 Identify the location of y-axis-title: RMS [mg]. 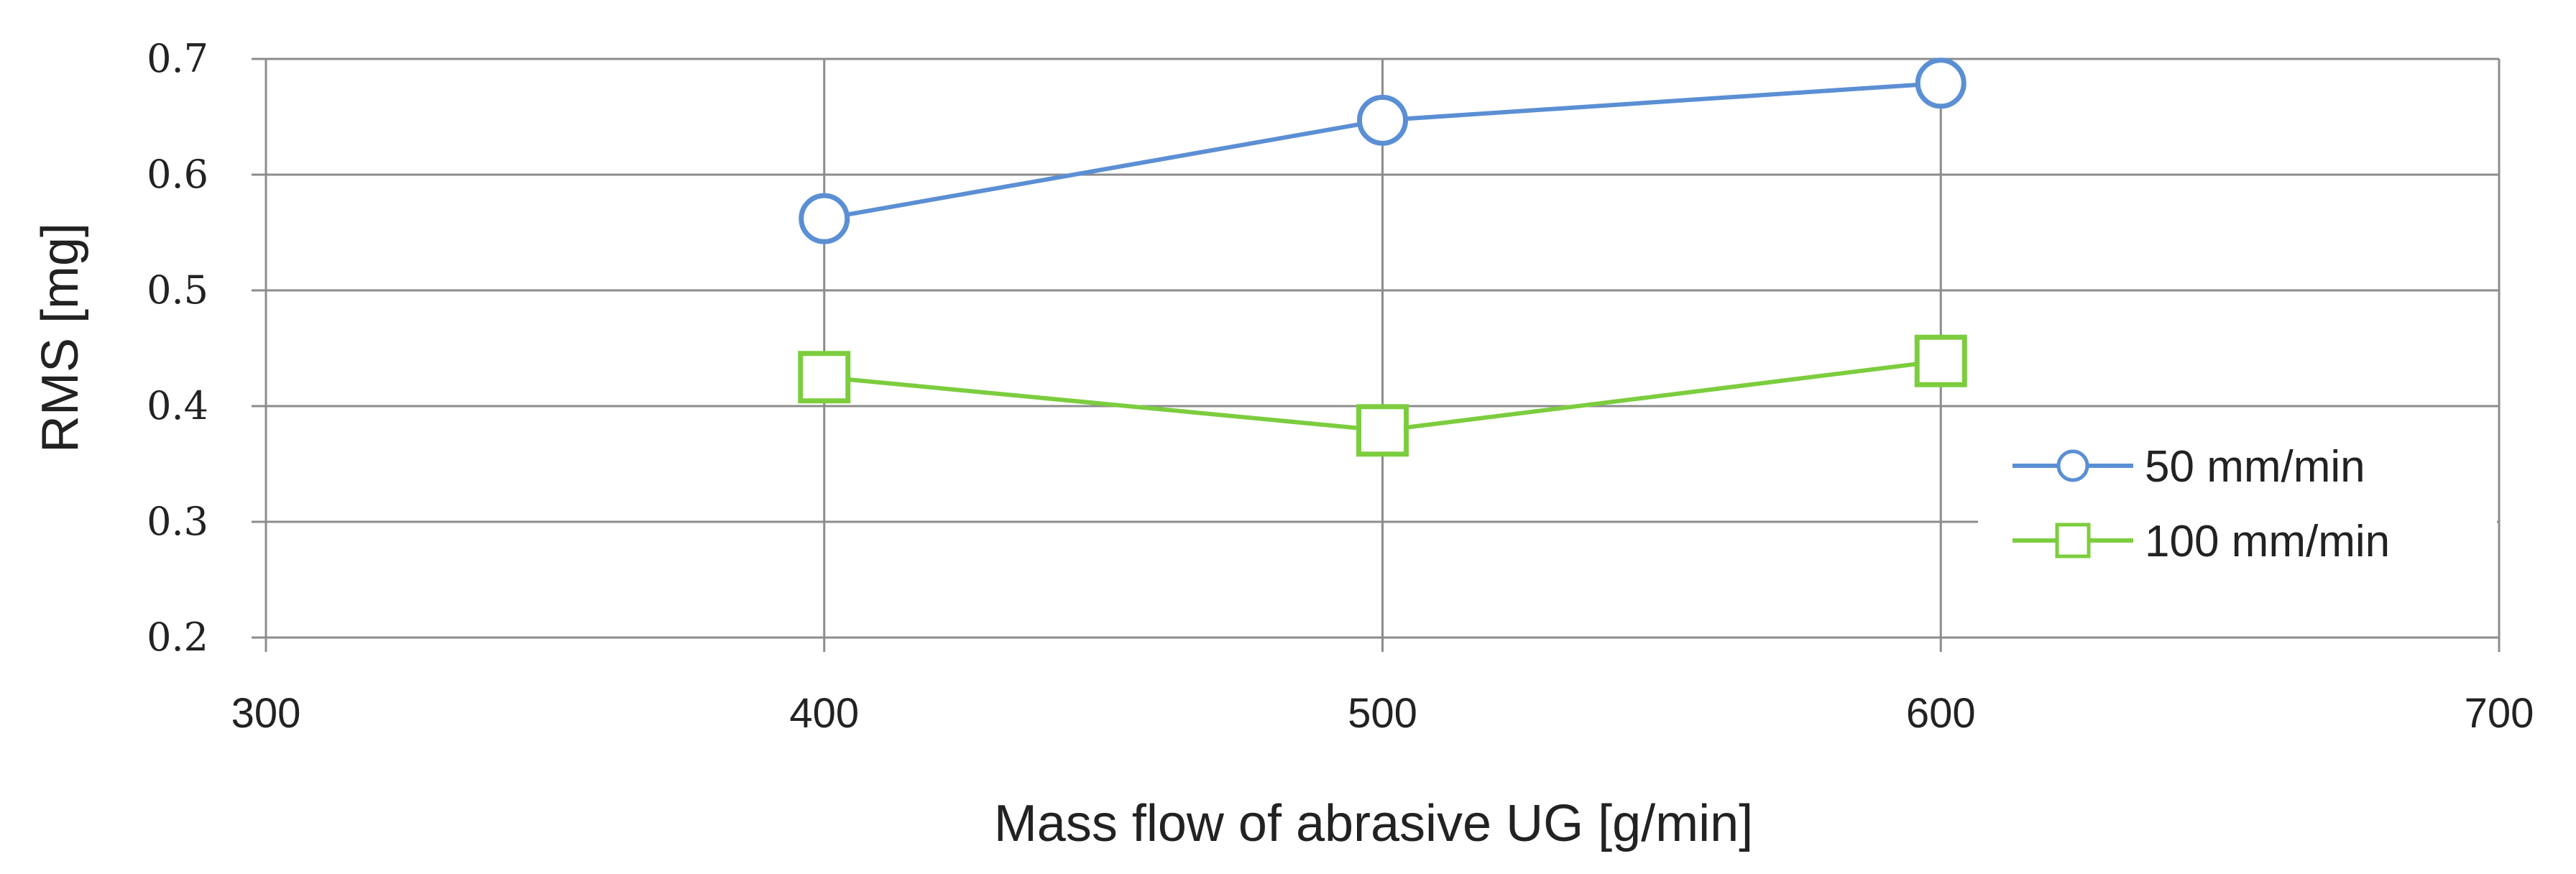
(60, 338).